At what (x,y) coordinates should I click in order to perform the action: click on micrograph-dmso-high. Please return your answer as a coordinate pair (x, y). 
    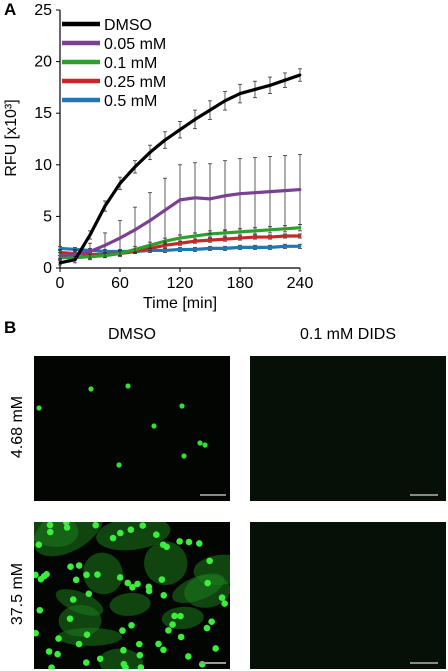
    Looking at the image, I should click on (132, 595).